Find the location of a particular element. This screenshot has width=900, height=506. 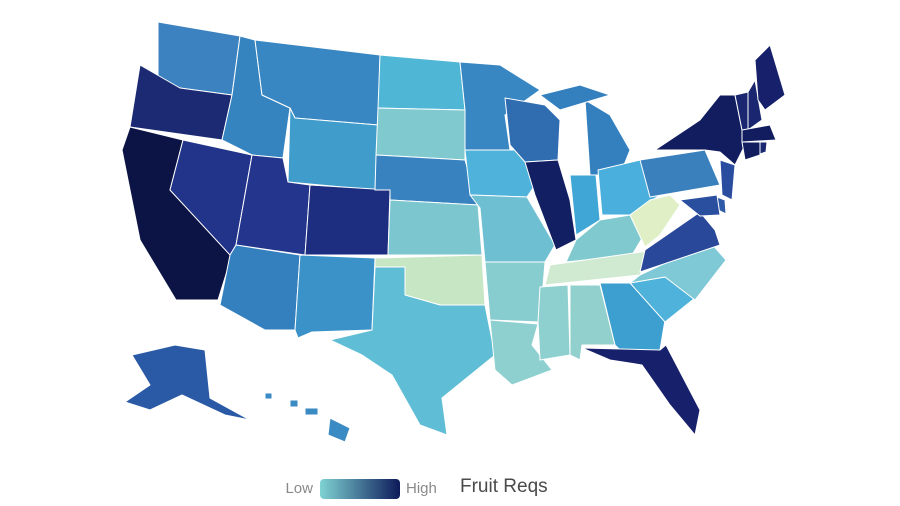

legend: Low High Fruit Reqs is located at coordinates (416, 487).